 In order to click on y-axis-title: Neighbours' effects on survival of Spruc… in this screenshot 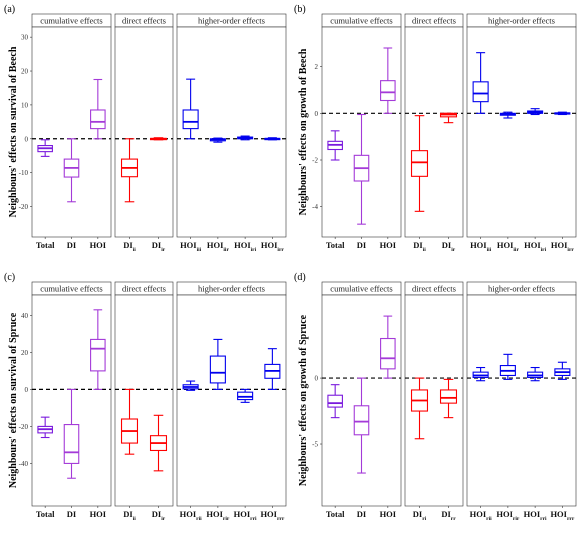, I will do `click(13, 400)`.